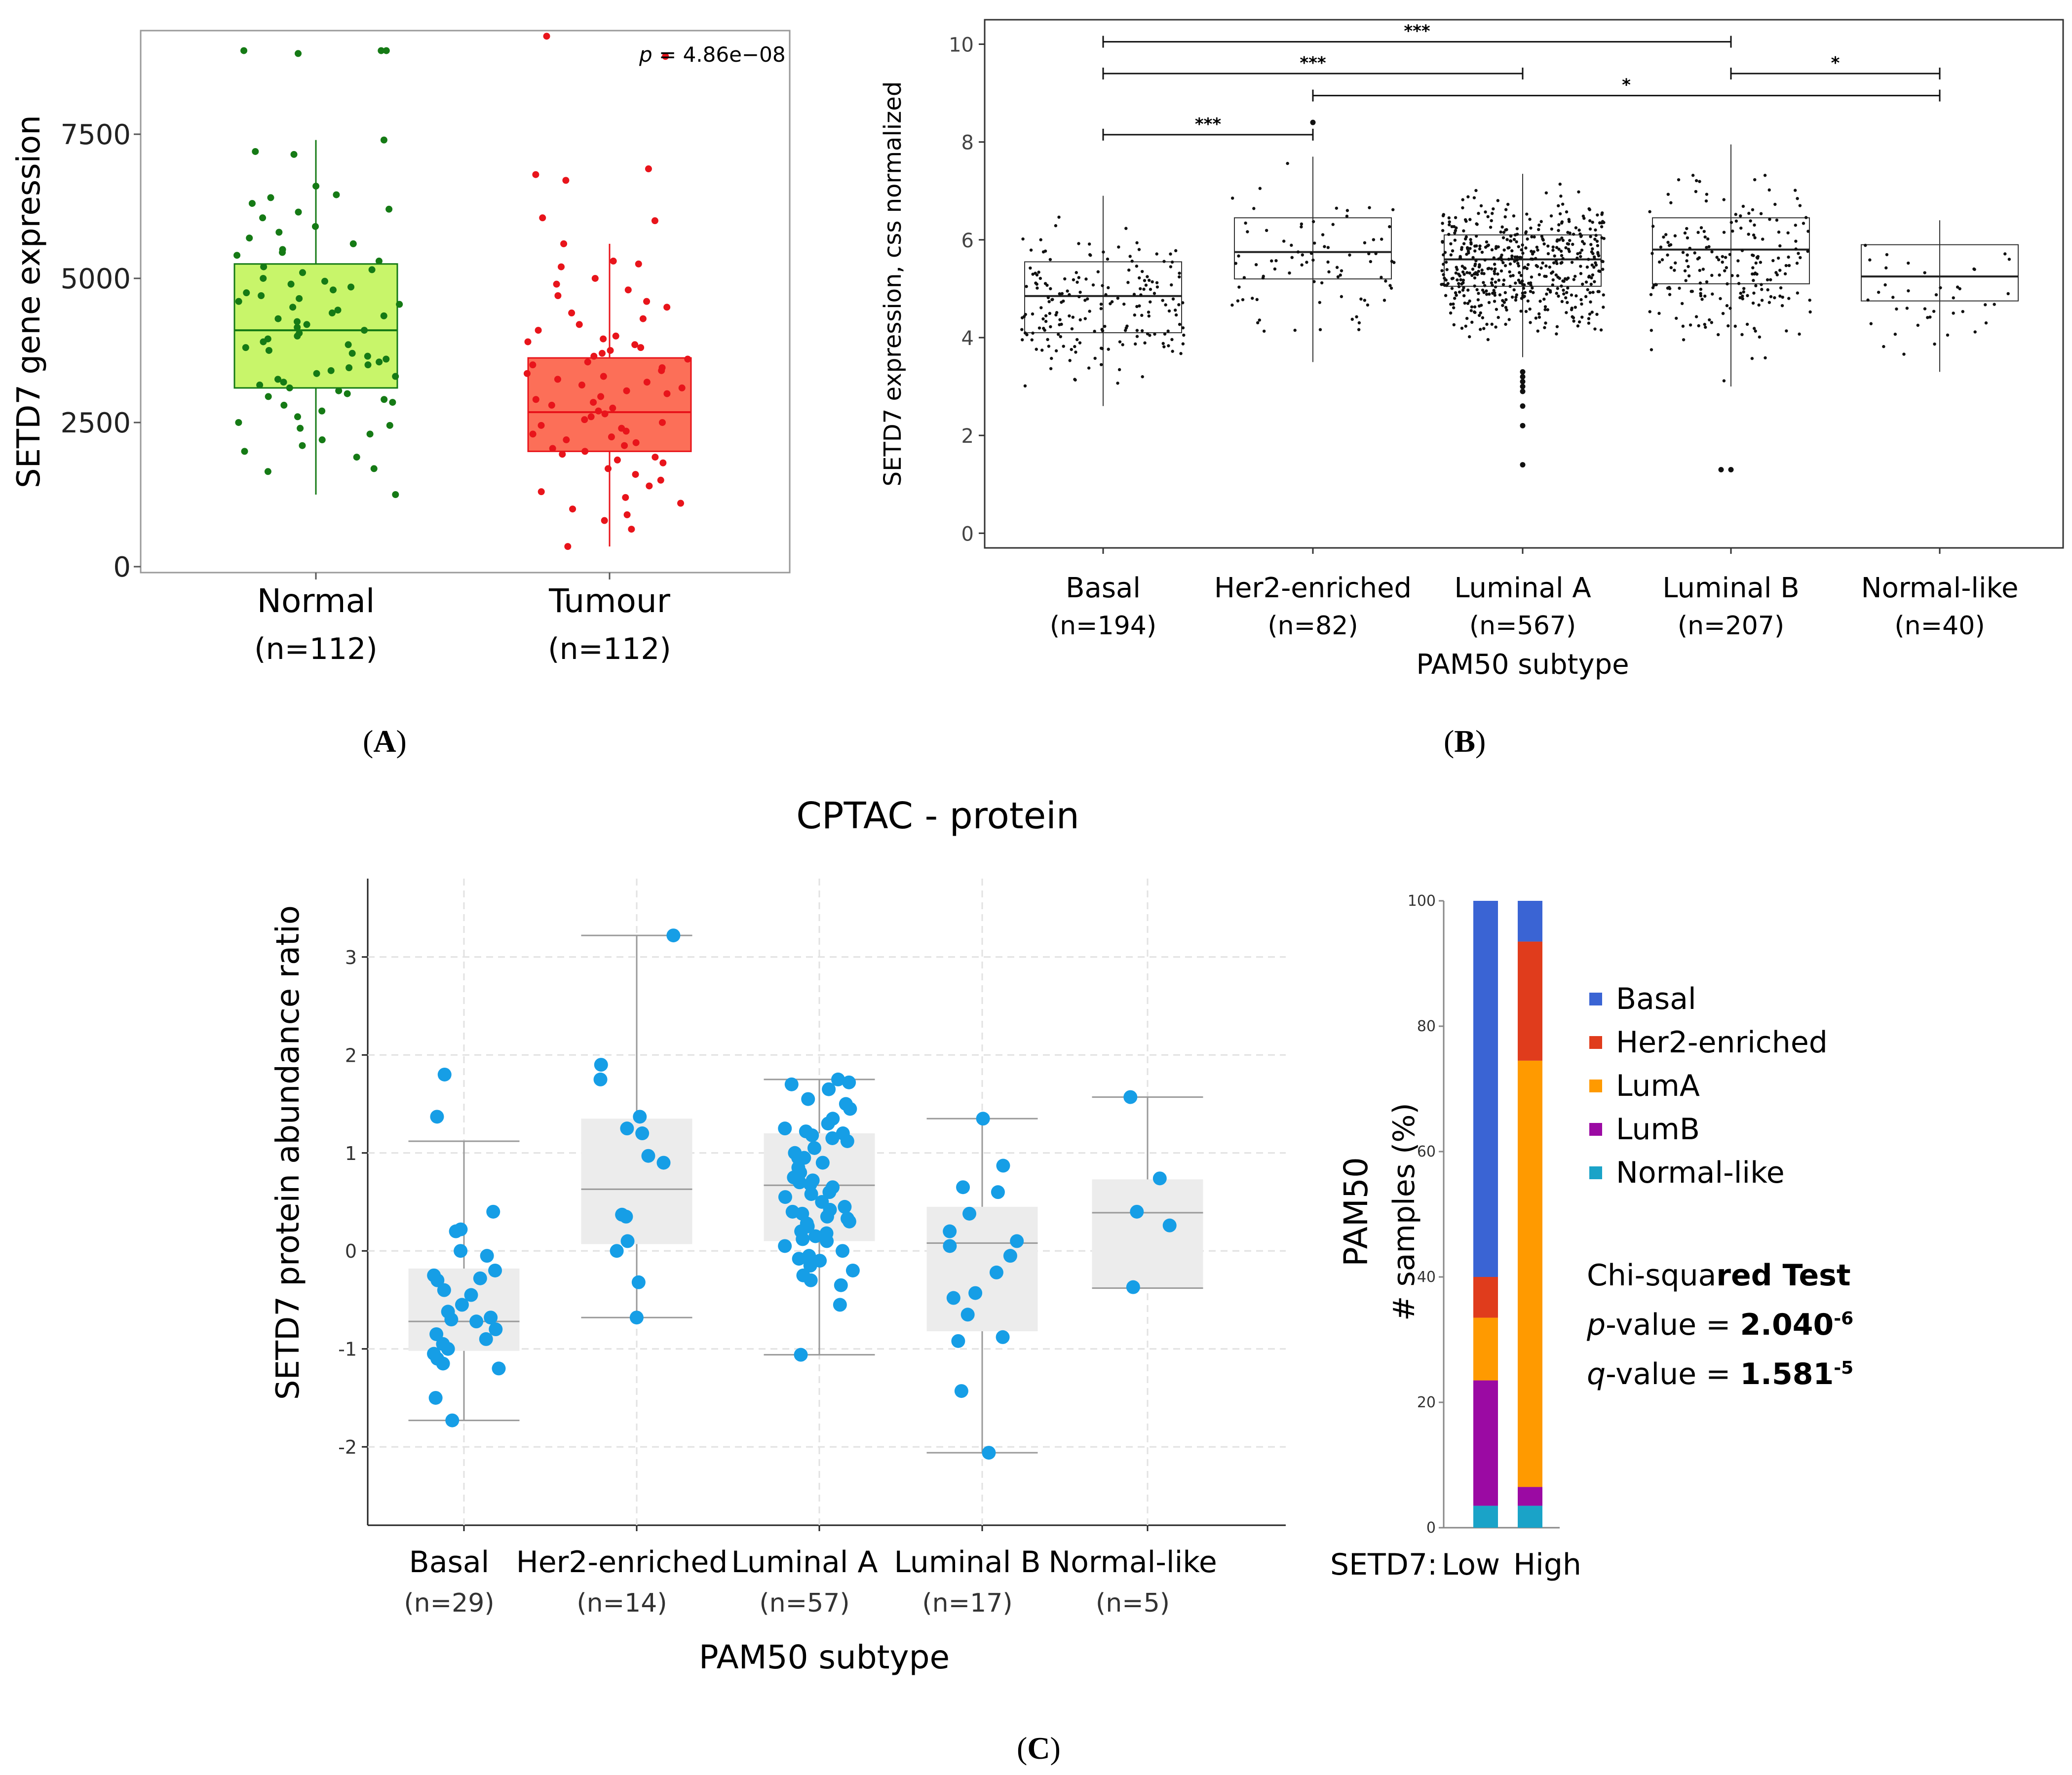  Describe the element at coordinates (1404, 1212) in the screenshot. I see `y-axis-label-2: # samples (%)` at that location.